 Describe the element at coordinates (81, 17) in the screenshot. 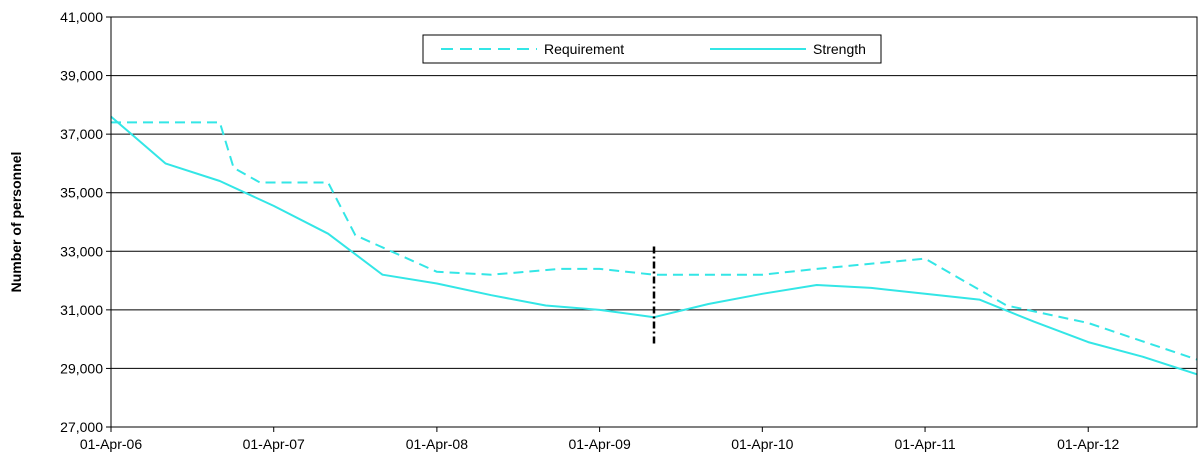

I see `y-tick-label: 41,000` at that location.